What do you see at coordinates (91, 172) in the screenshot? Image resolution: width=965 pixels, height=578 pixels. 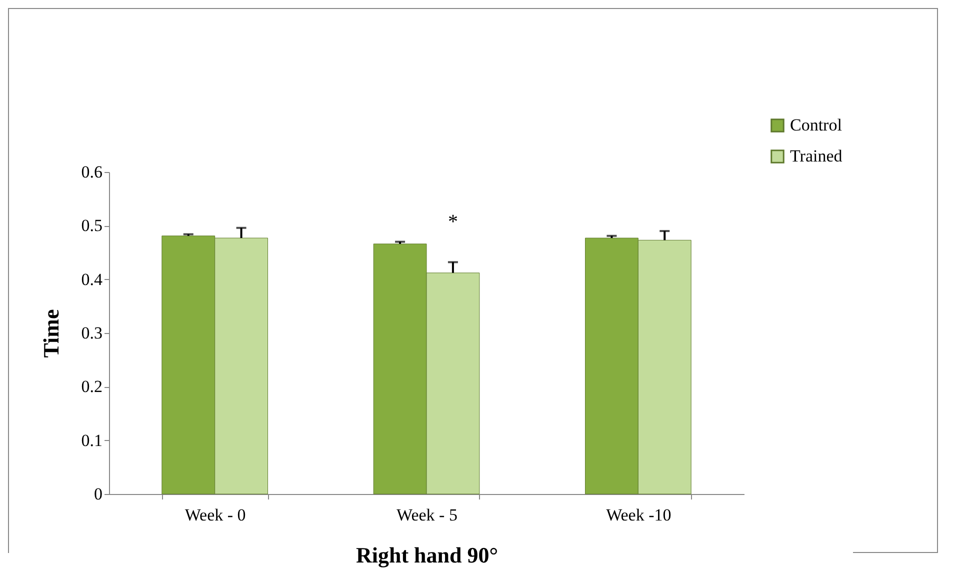 I see `y-tick-label: 0.6` at bounding box center [91, 172].